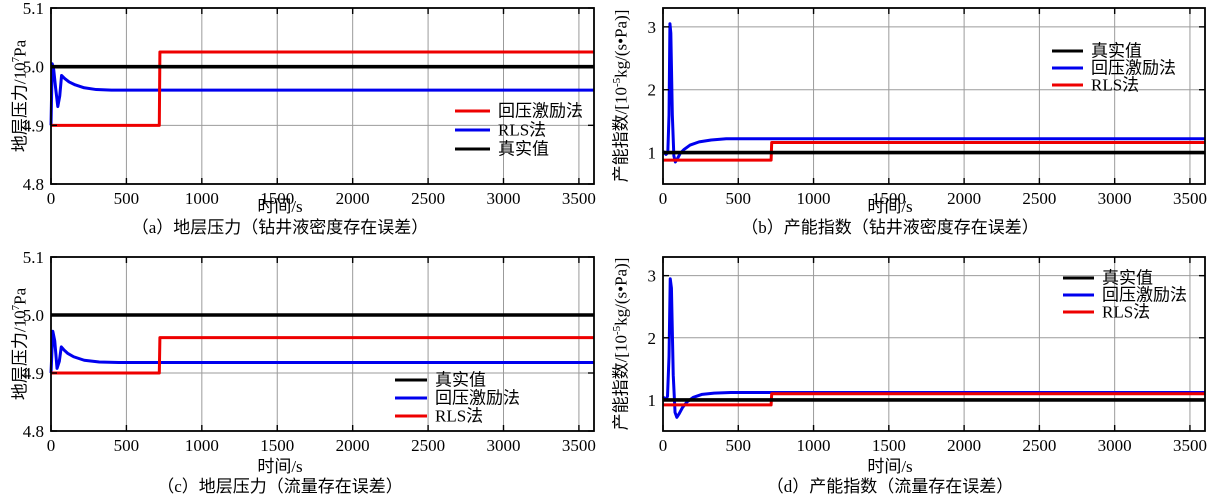 This screenshot has width=1210, height=499. Describe the element at coordinates (621, 383) in the screenshot. I see `y-axis-label-text: 产能指数/[10` at that location.